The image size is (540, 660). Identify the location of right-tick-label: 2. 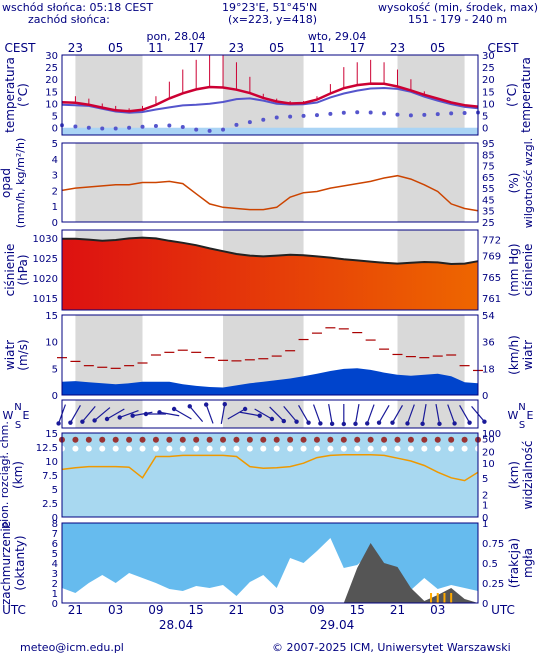
(485, 496).